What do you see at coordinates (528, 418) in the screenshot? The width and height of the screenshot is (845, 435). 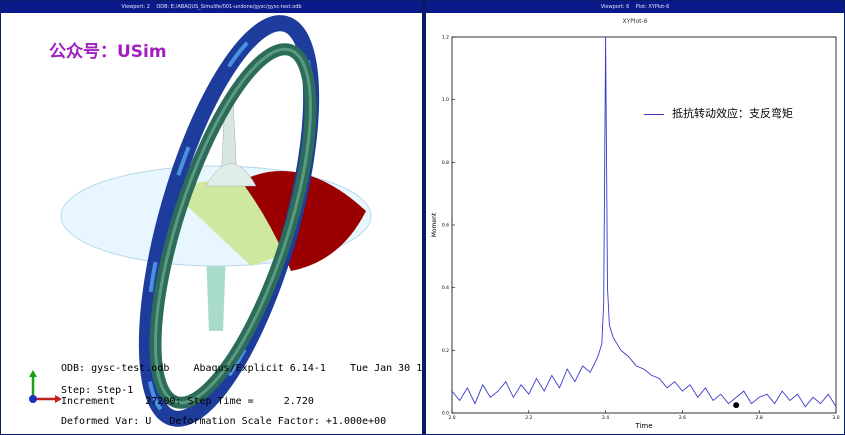 I see `x-tick-label: 2.2` at bounding box center [528, 418].